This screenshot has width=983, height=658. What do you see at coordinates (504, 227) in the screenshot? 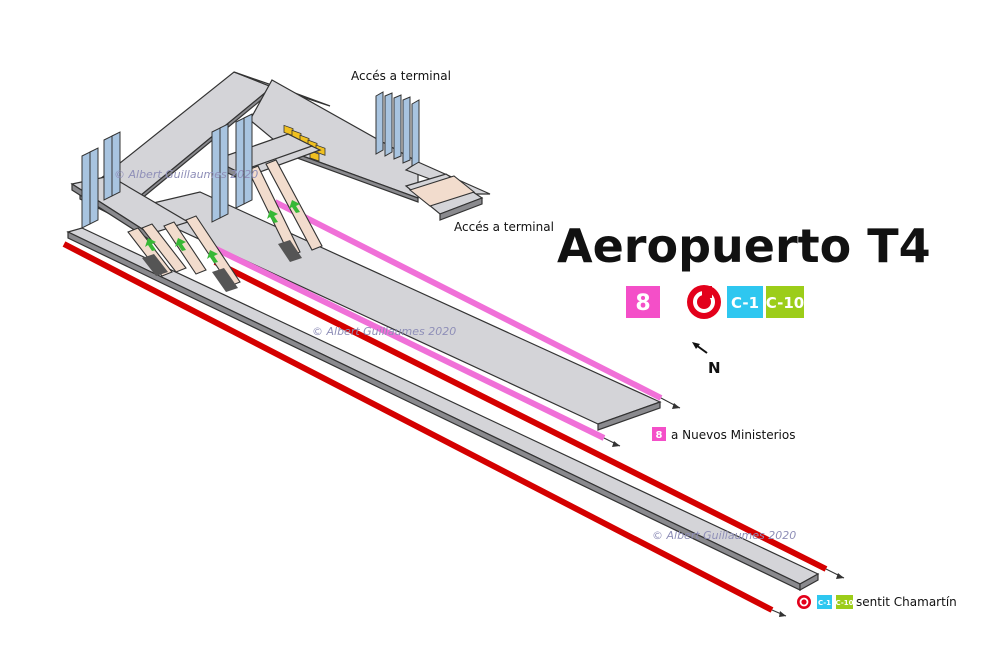
I see `access-terminal-label-right: Accés a terminal` at bounding box center [504, 227].